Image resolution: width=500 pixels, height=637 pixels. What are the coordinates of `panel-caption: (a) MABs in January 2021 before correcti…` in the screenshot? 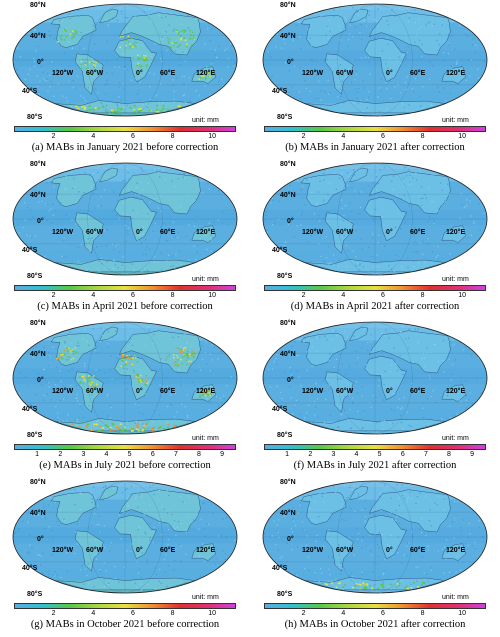 It's located at (125, 147).